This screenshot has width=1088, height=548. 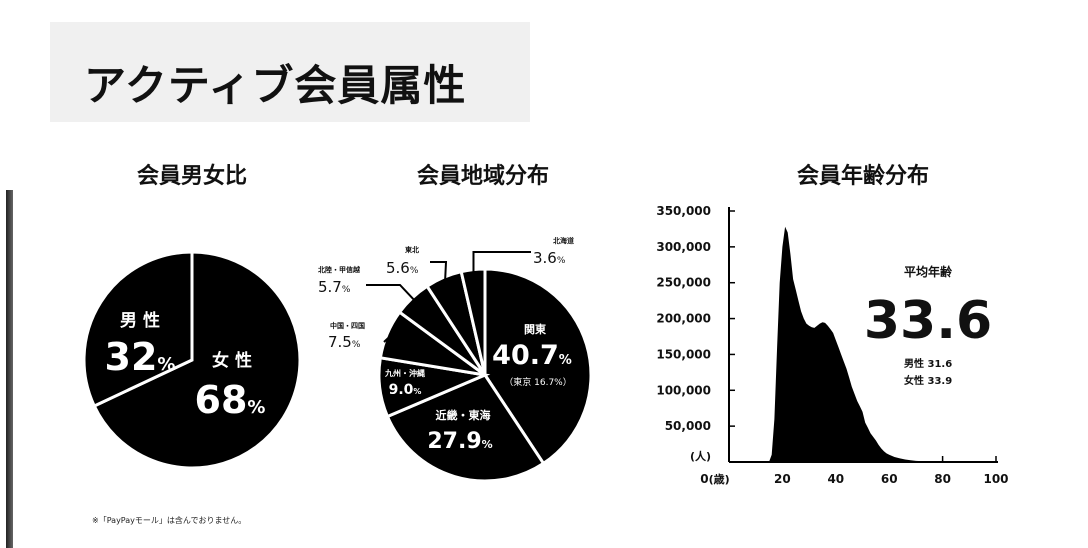 What do you see at coordinates (537, 382) in the screenshot?
I see `region-note-0: （東京 16.7%）` at bounding box center [537, 382].